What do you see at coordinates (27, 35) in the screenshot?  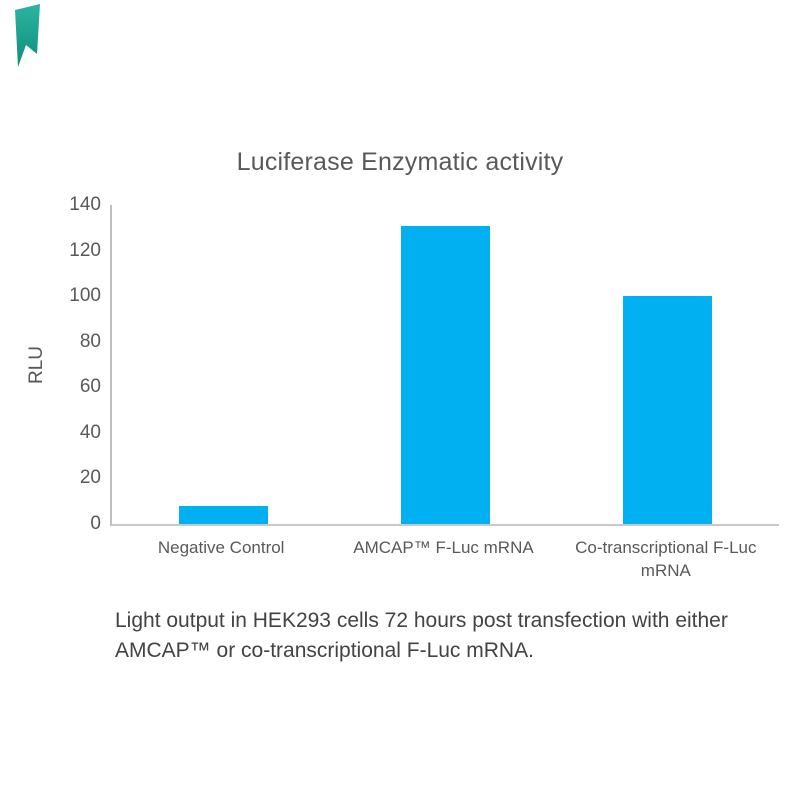 I see `teal-corner-brand-mark` at bounding box center [27, 35].